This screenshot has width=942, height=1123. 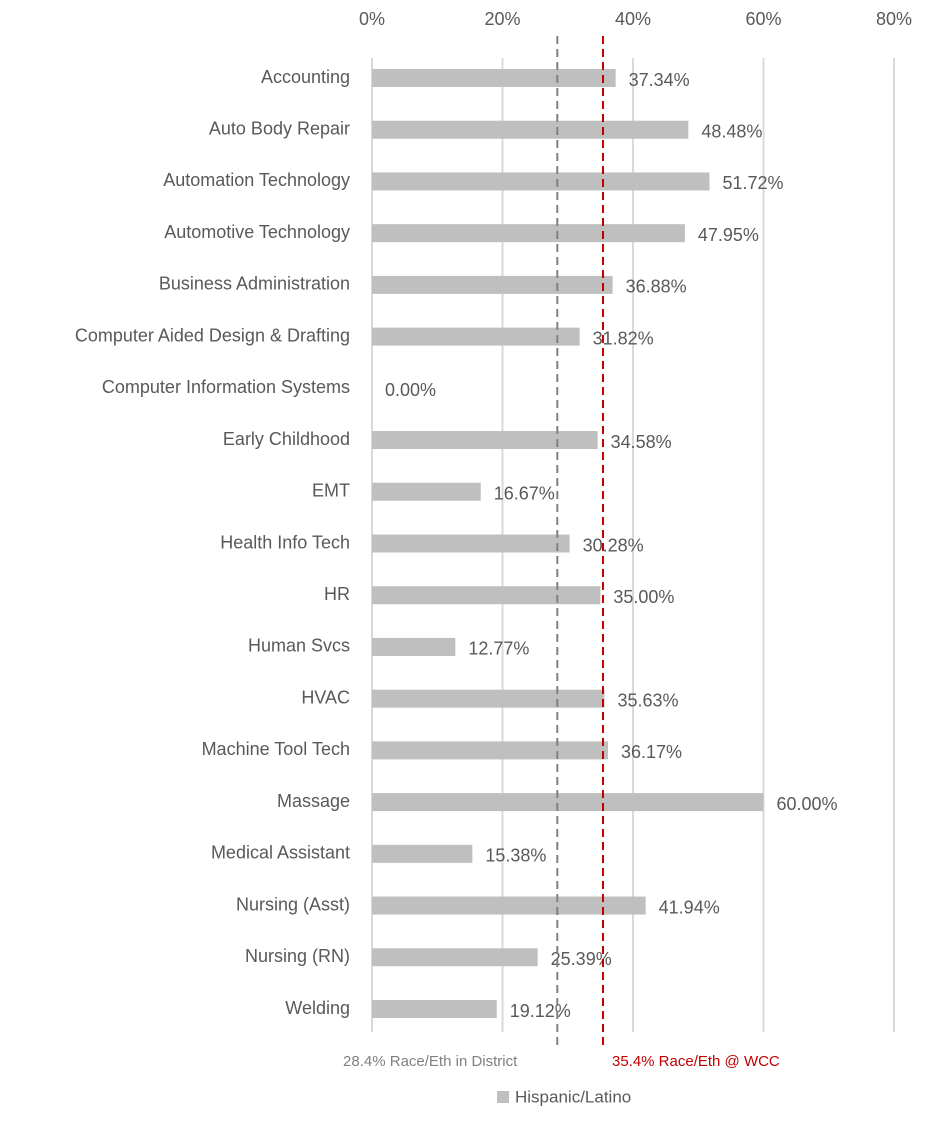 I want to click on data-label: 0.00%, so click(x=410, y=390).